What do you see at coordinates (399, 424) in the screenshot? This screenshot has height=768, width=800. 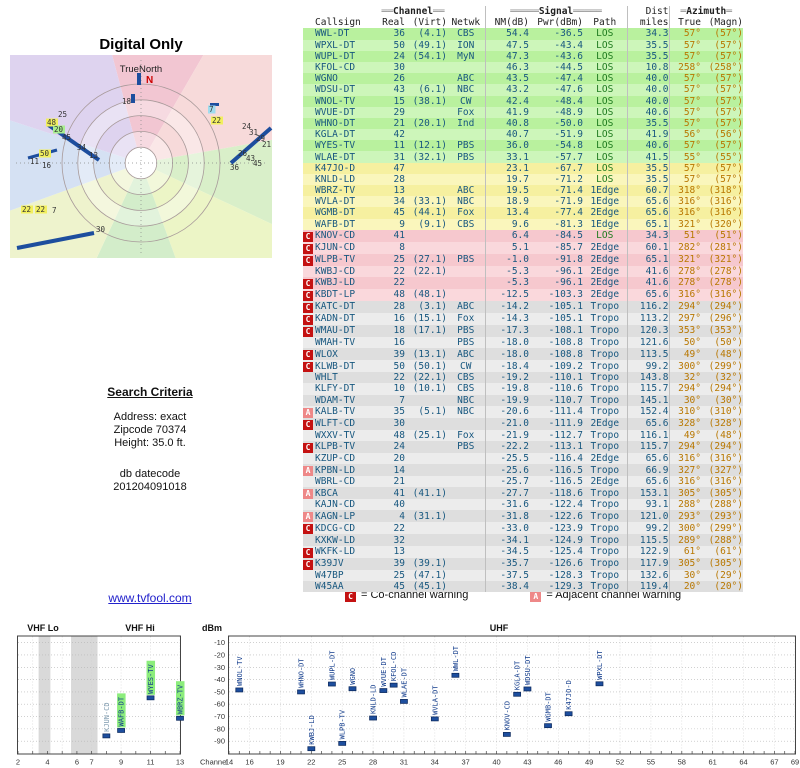 I see `cell-real-channel: 30` at bounding box center [399, 424].